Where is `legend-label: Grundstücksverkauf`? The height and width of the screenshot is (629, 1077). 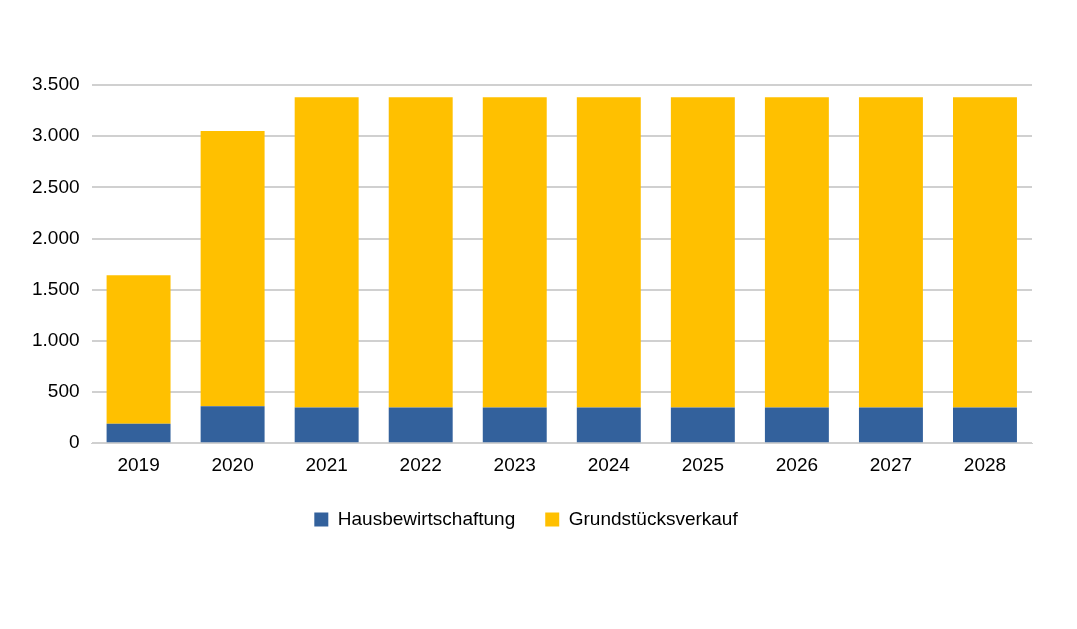 legend-label: Grundstücksverkauf is located at coordinates (653, 518).